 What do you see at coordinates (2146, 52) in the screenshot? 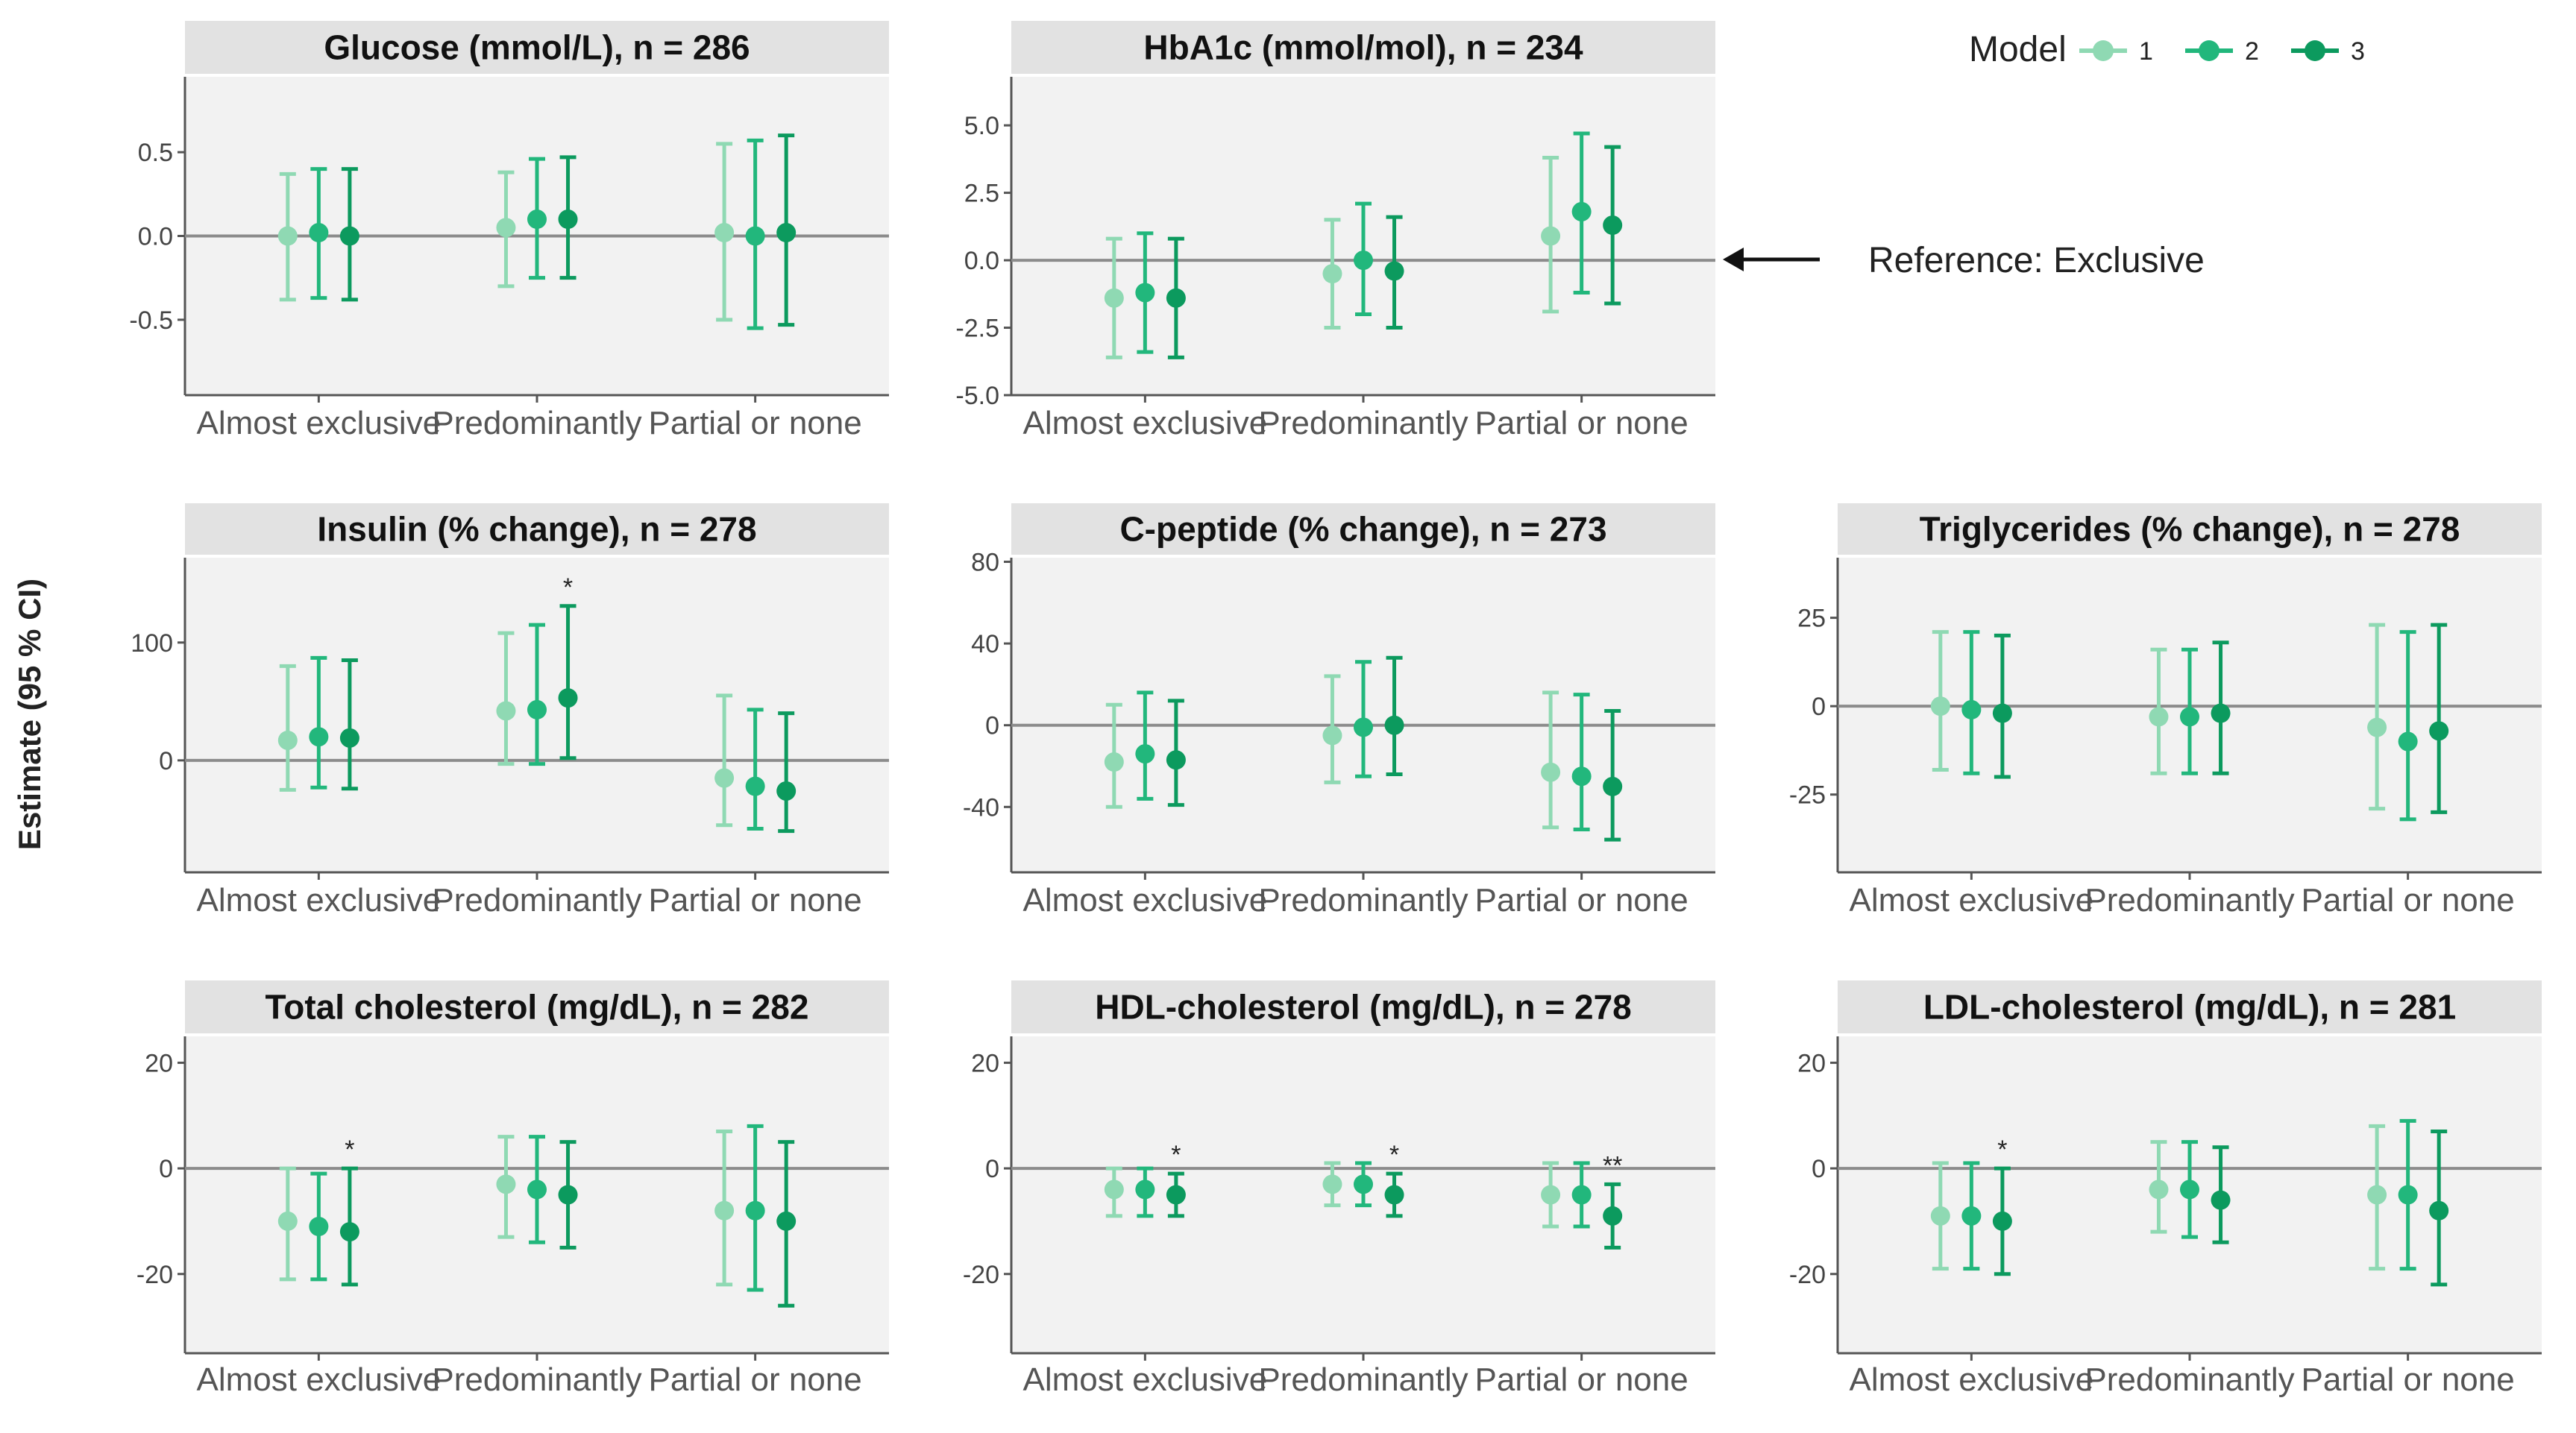
I see `legend-entry-label: 1` at bounding box center [2146, 52].